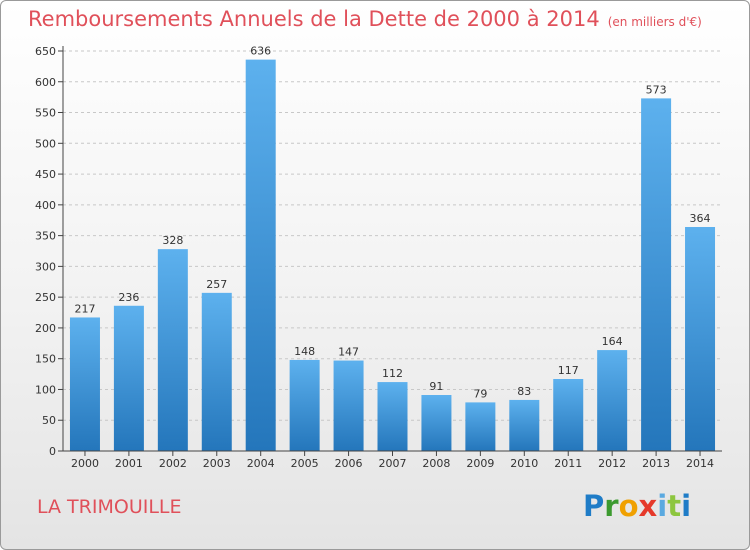  Describe the element at coordinates (568, 463) in the screenshot. I see `x-tick-label: 2011` at that location.